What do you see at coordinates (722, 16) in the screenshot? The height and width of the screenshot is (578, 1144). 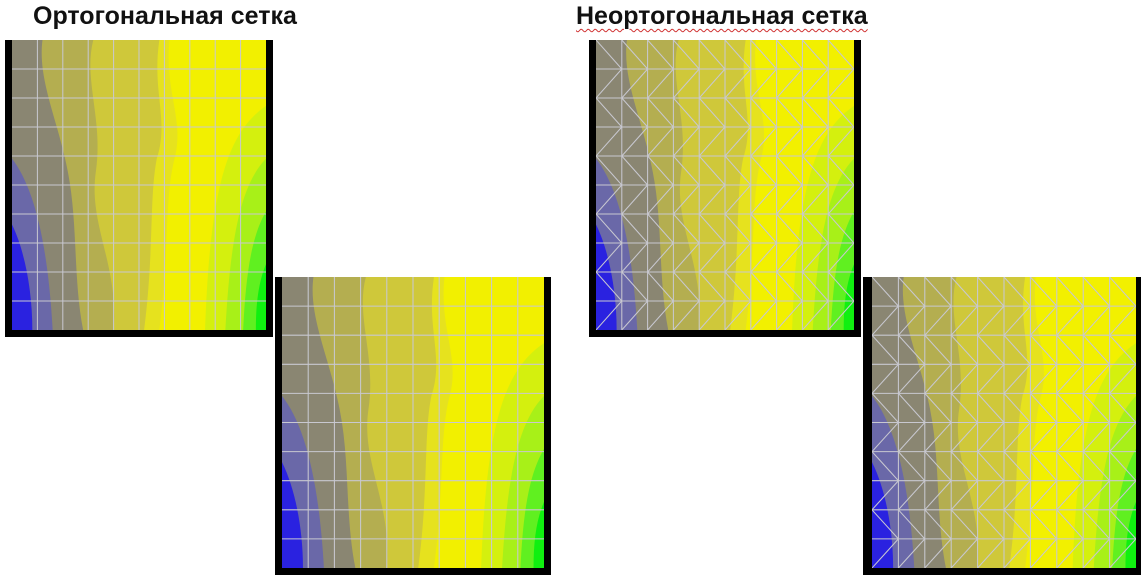 I see `section-title: Неортогональная сетка` at bounding box center [722, 16].